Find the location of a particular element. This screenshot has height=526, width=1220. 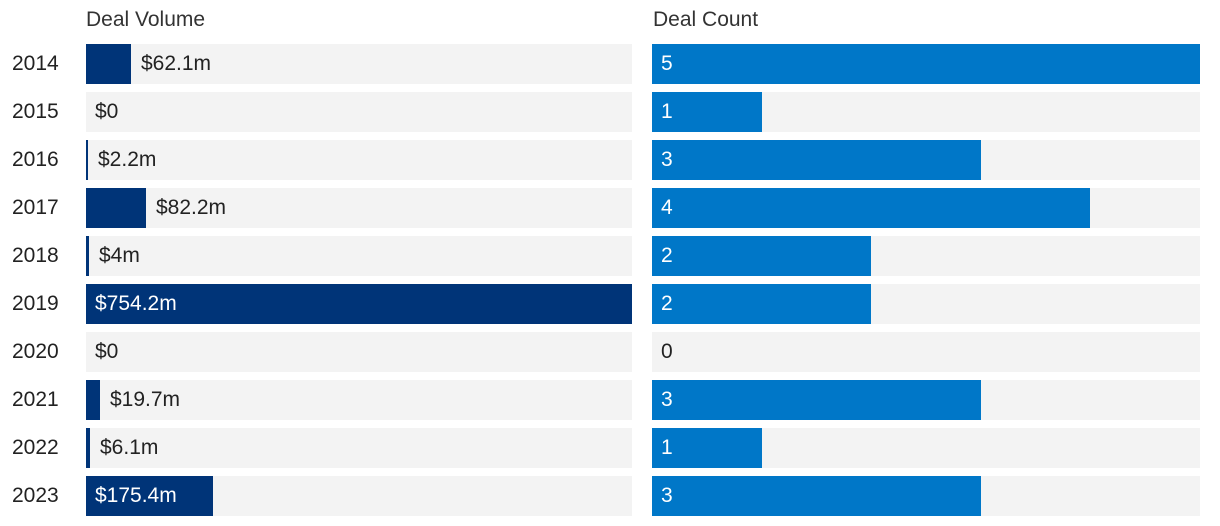

year-label: 2017 is located at coordinates (35, 207).